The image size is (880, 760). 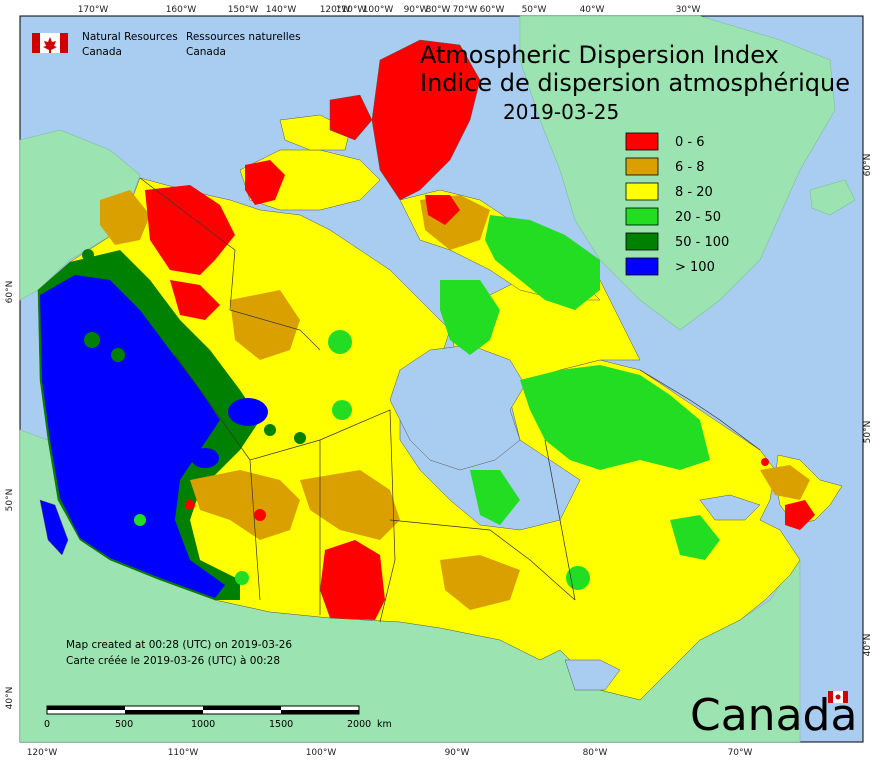 I want to click on top-tick-label: 140°W, so click(x=281, y=10).